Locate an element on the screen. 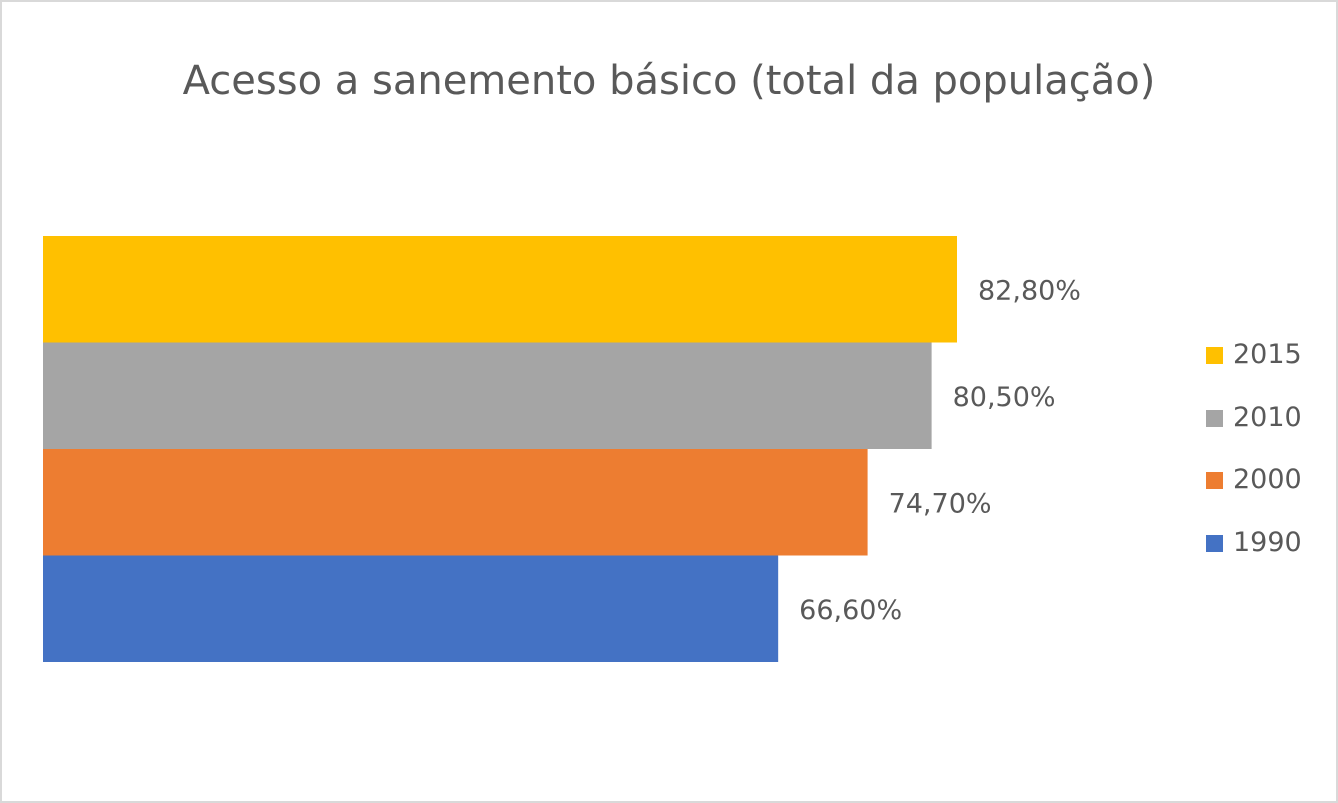 This screenshot has width=1338, height=803. legend-swatch-1990 is located at coordinates (1214, 543).